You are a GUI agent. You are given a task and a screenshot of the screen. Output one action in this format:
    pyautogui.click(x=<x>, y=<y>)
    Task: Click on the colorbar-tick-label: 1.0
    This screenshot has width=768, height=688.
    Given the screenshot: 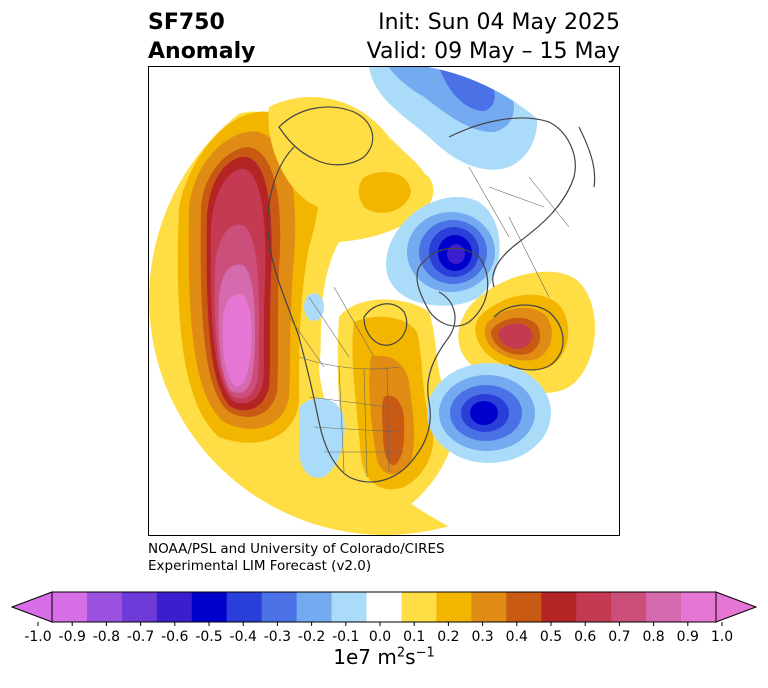 What is the action you would take?
    pyautogui.click(x=722, y=636)
    